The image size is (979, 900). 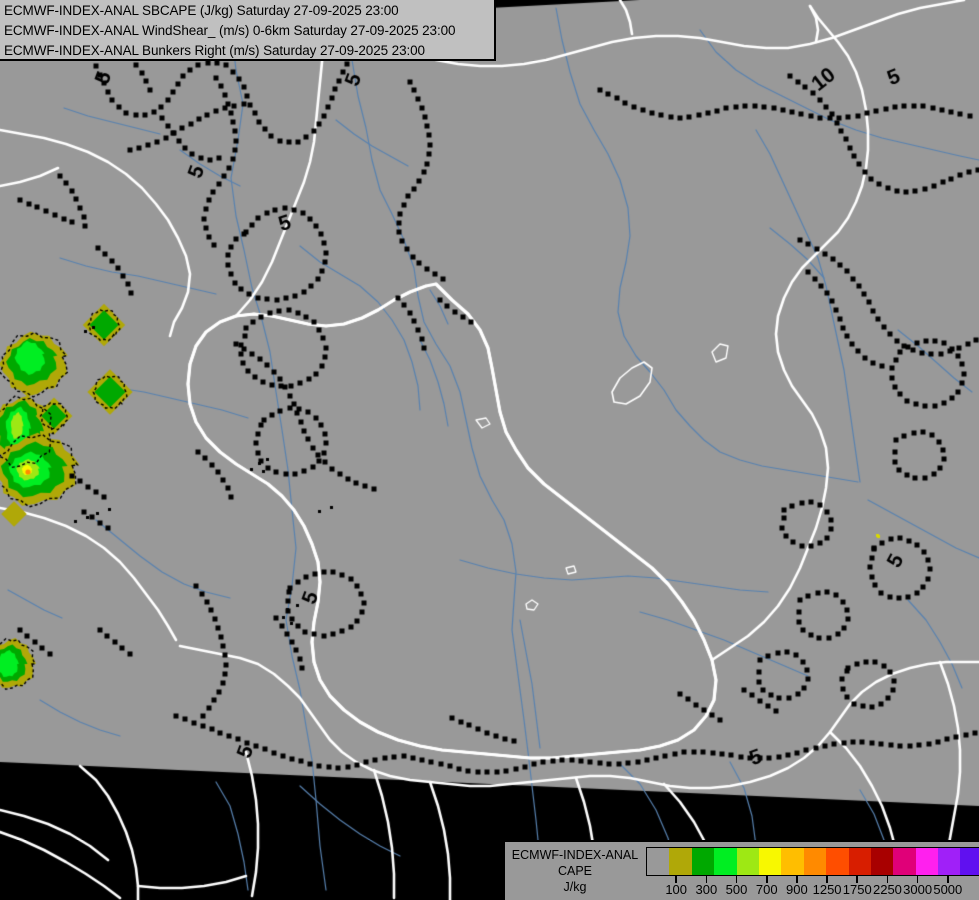 What do you see at coordinates (948, 889) in the screenshot?
I see `colorbar-tick-label-5000: 5000` at bounding box center [948, 889].